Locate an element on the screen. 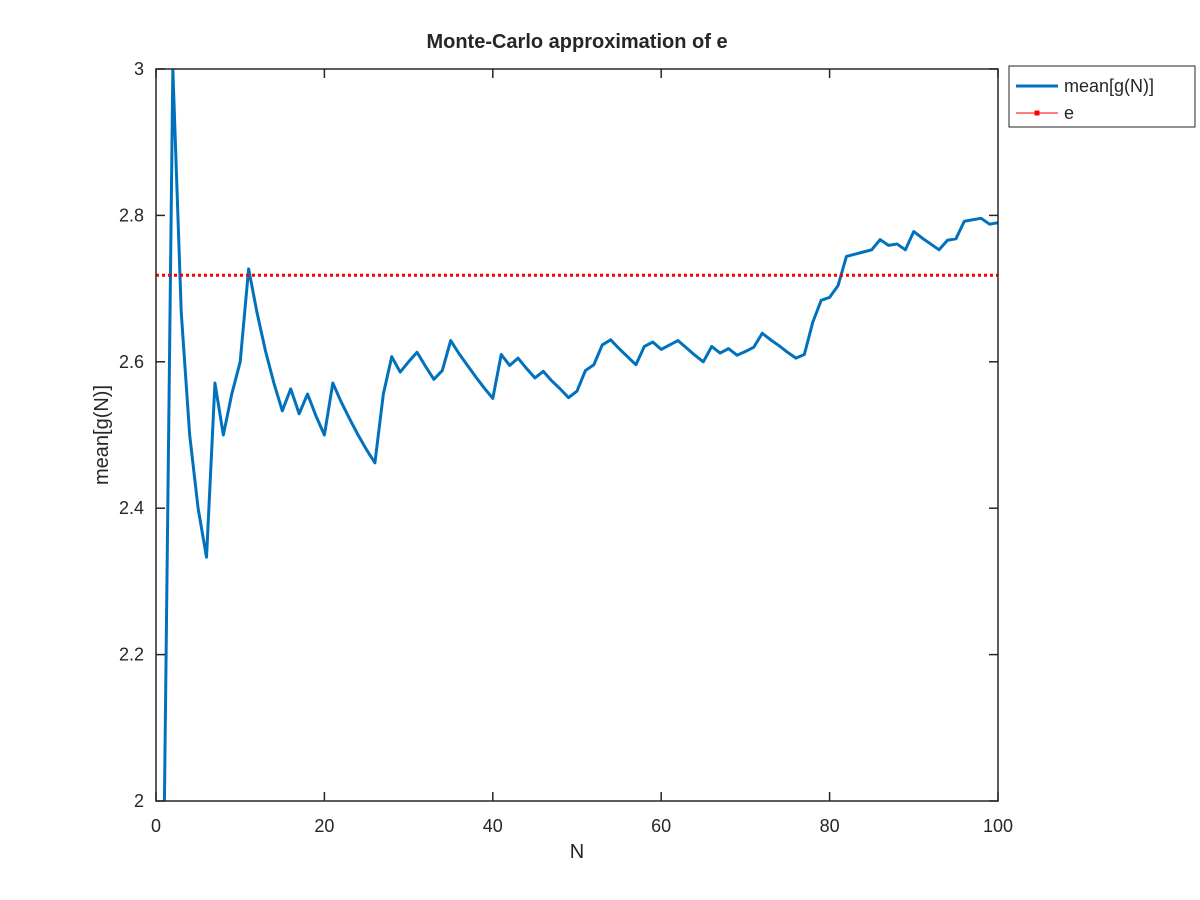  legend-label-mean: mean[g(N)] is located at coordinates (1109, 86).